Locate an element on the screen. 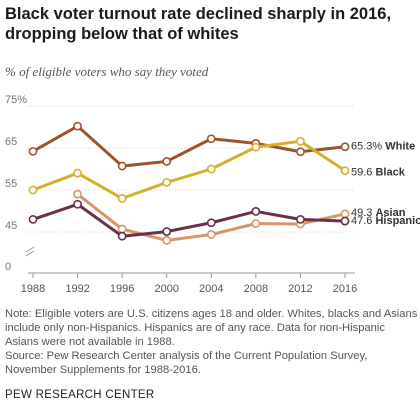 The width and height of the screenshot is (420, 417). x-tick-label: 1988 is located at coordinates (33, 289).